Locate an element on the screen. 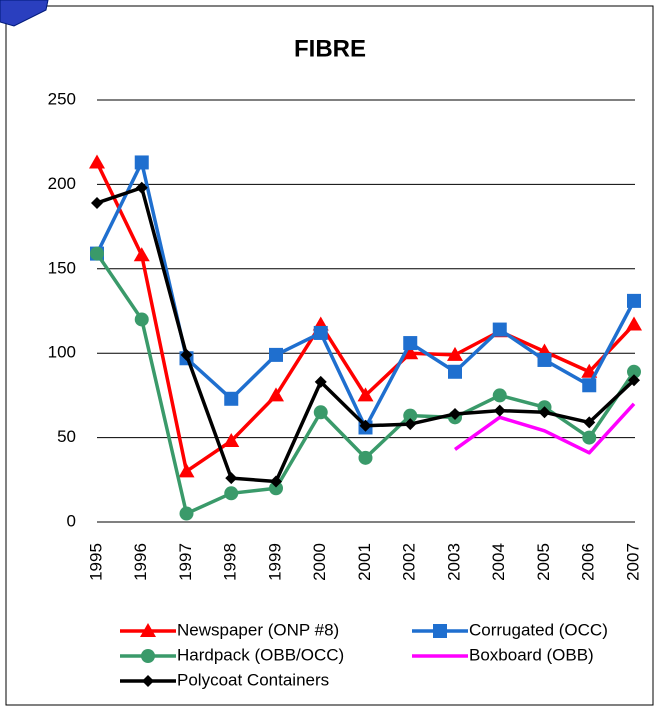 The width and height of the screenshot is (659, 711). y-tick-label: 0 is located at coordinates (71, 520).